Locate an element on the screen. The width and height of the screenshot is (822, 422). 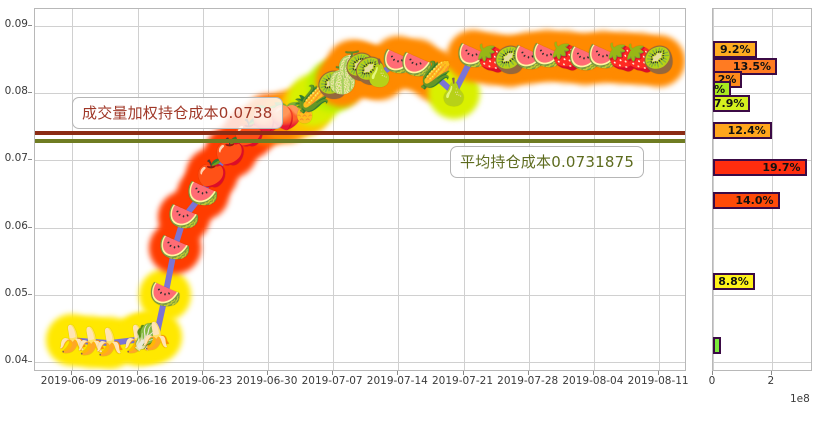
distribution-bar-label: 8.8% is located at coordinates (733, 281).